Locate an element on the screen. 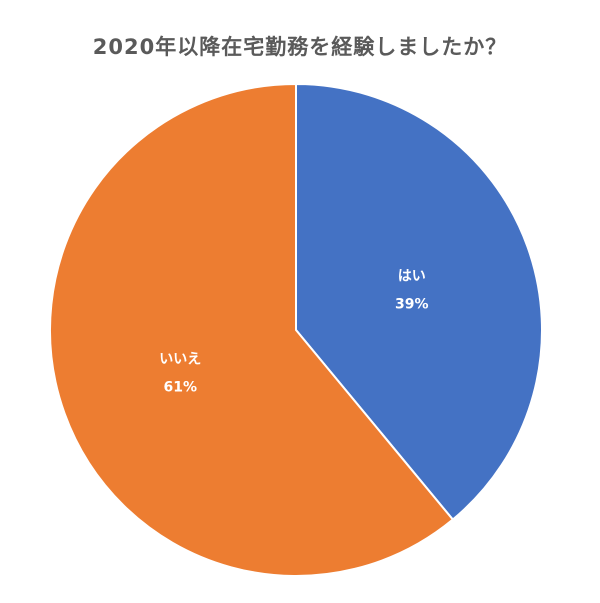  chart-title: 2020年以降在宅勤務を経験しましたか？ is located at coordinates (300, 47).